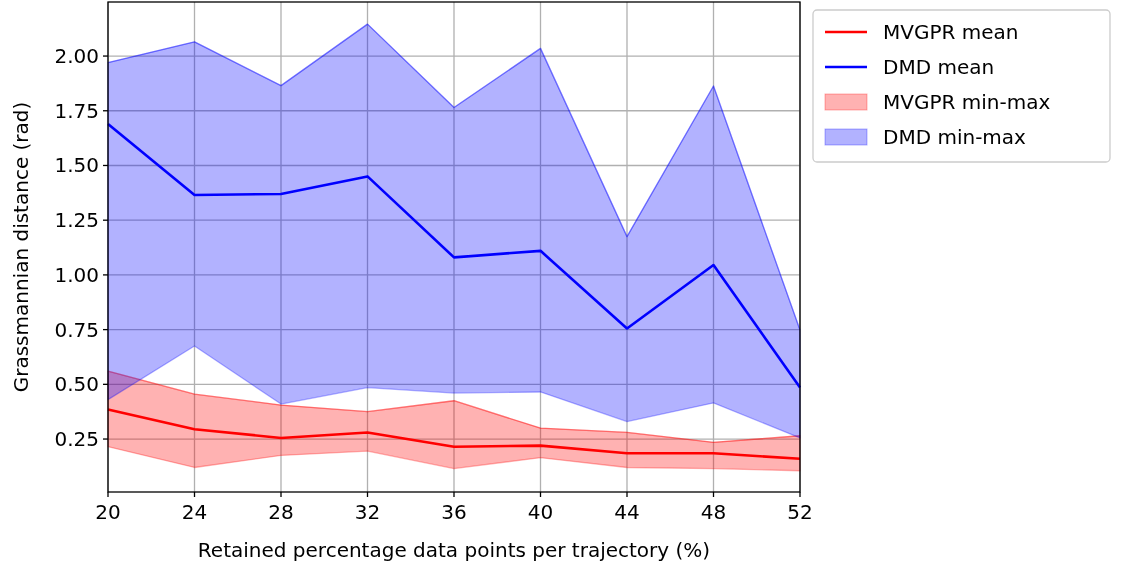  I want to click on x-axis-title: Retained percentage data points per trajectory (%), so click(454, 550).